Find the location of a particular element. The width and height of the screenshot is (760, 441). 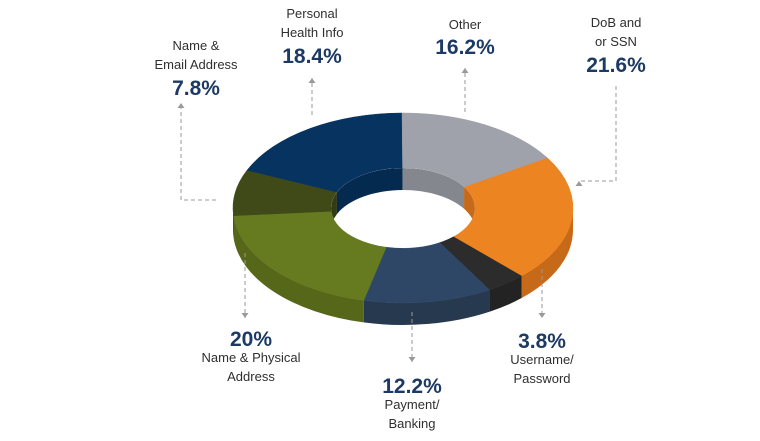

label-name-name-and-email-address: Email Address is located at coordinates (196, 64).